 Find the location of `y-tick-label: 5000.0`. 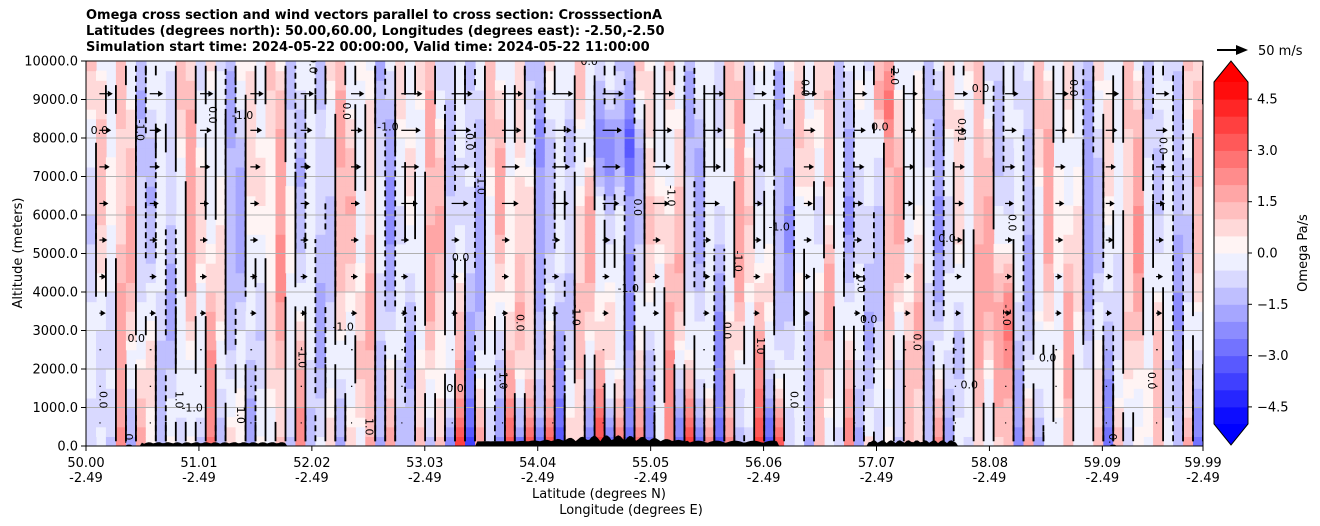

y-tick-label: 5000.0 is located at coordinates (56, 254).